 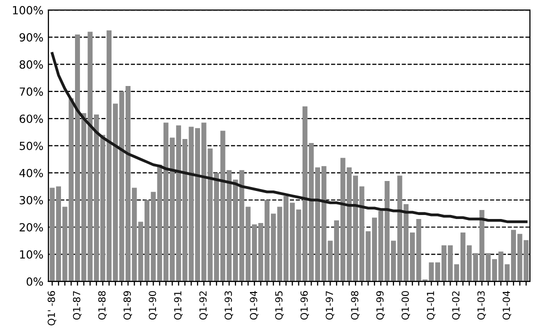 I want to click on x-tick-label: Q1-89, so click(x=128, y=305).